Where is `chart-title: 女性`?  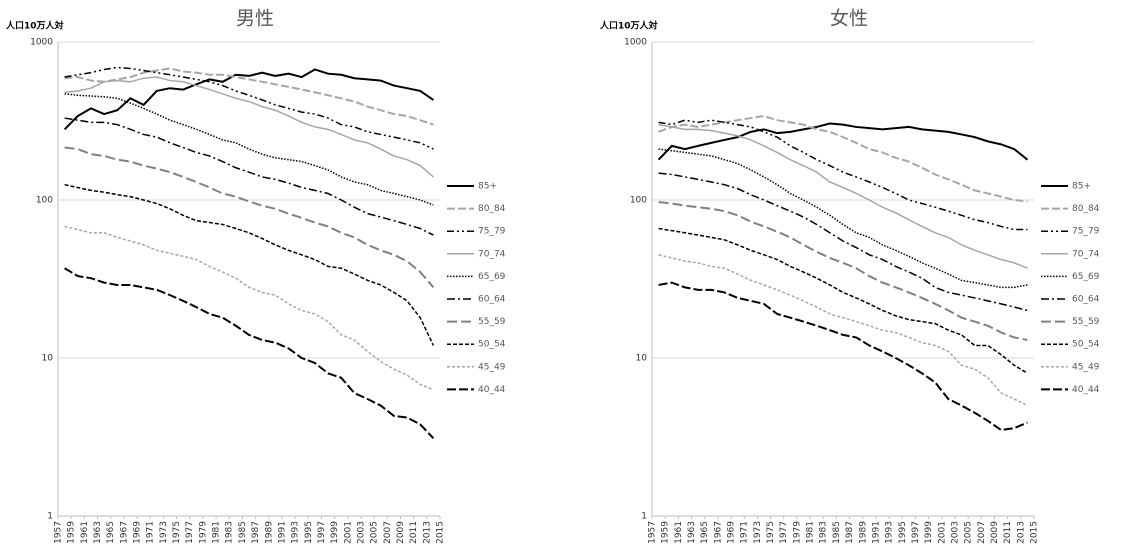
chart-title: 女性 is located at coordinates (849, 19).